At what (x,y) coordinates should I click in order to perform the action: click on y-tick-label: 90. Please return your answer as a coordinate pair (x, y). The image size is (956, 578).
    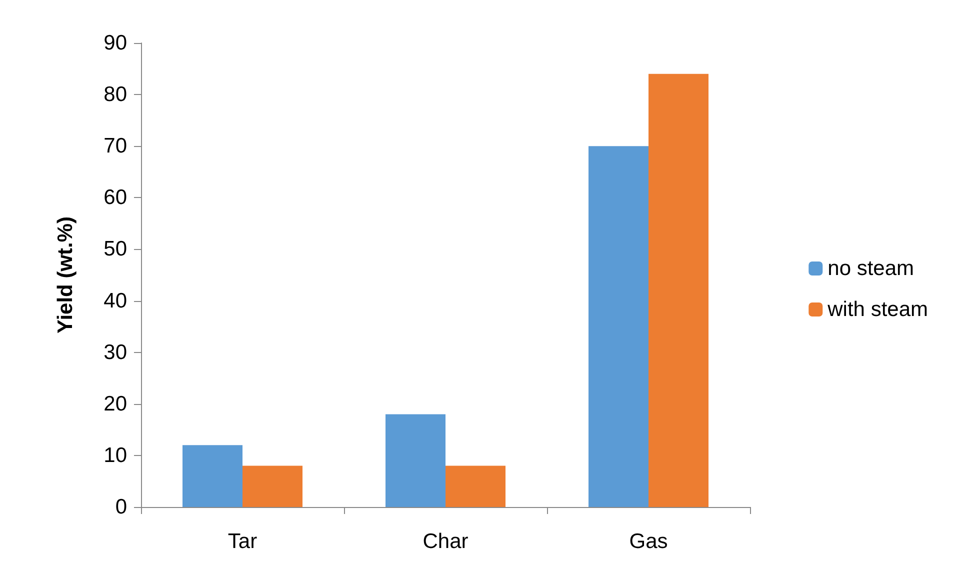
    Looking at the image, I should click on (115, 43).